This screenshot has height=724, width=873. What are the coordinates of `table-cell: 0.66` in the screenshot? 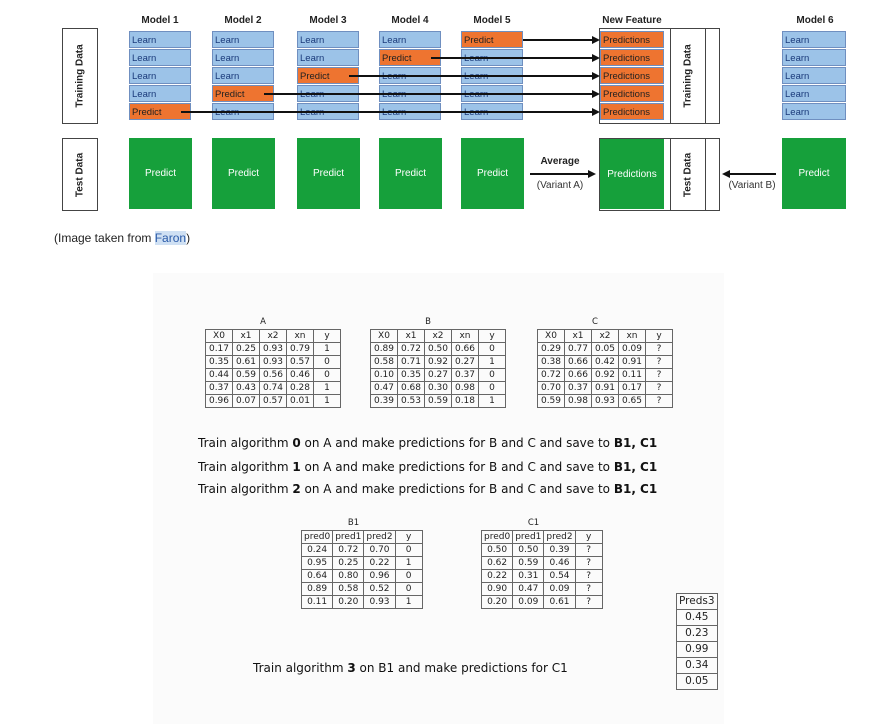 It's located at (465, 349).